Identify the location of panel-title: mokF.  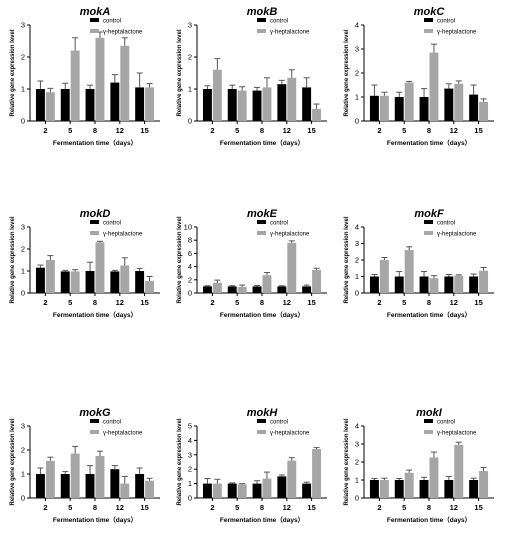
(429, 214).